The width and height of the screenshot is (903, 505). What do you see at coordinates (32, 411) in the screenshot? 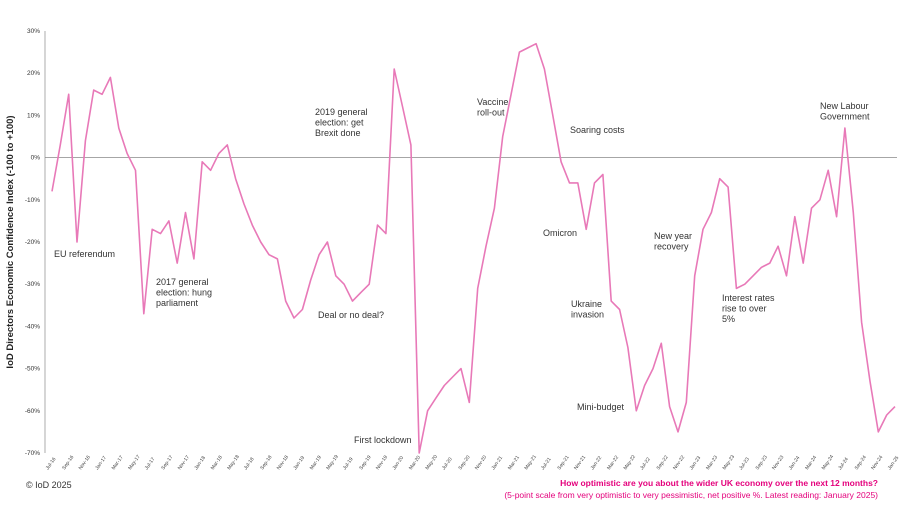
I see `y-tick-label: -60%` at bounding box center [32, 411].